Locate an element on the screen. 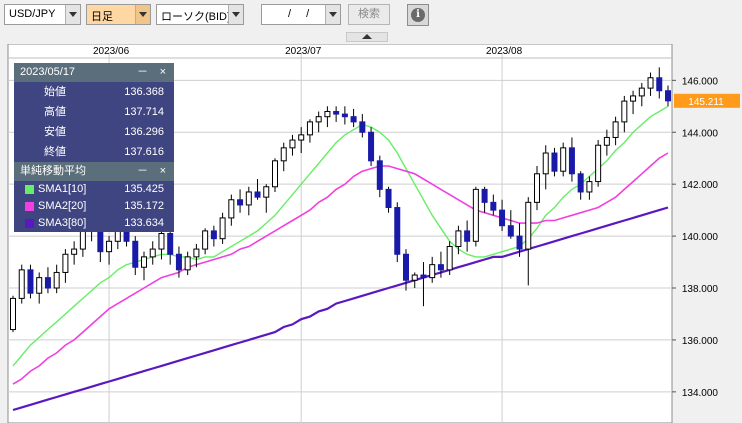  y-tick-label: 146.000 is located at coordinates (700, 81).